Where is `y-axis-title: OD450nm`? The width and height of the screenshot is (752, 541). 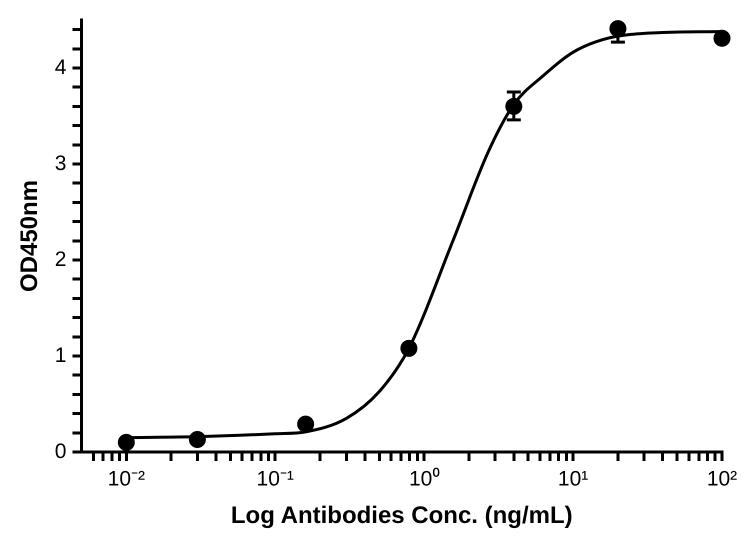
y-axis-title: OD450nm is located at coordinates (30, 236).